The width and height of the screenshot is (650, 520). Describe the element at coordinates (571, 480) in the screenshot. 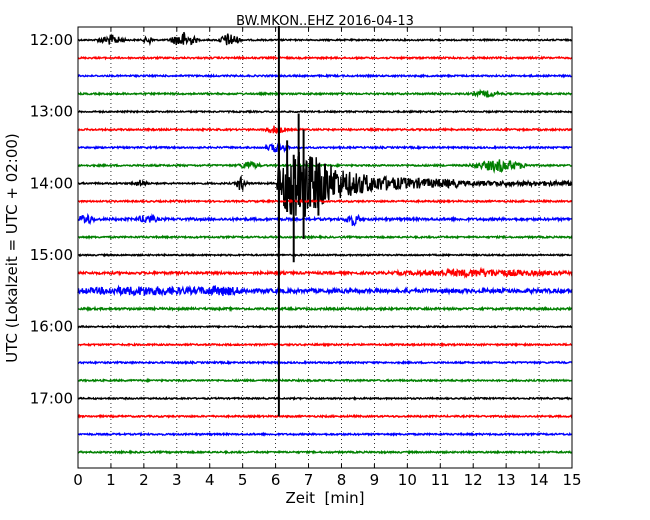

I see `x-tick-label: 15` at that location.